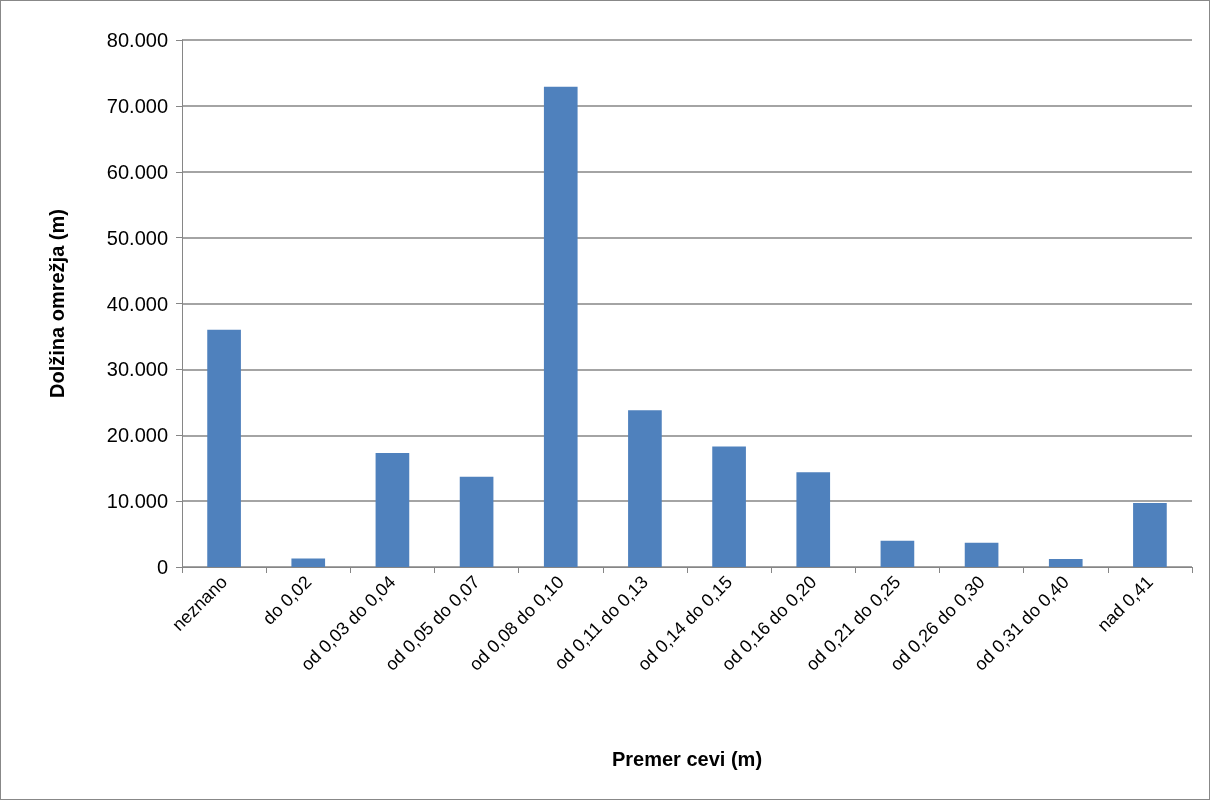 Image resolution: width=1210 pixels, height=800 pixels. Describe the element at coordinates (1125, 603) in the screenshot. I see `x-tick-label: nad 0,41` at that location.